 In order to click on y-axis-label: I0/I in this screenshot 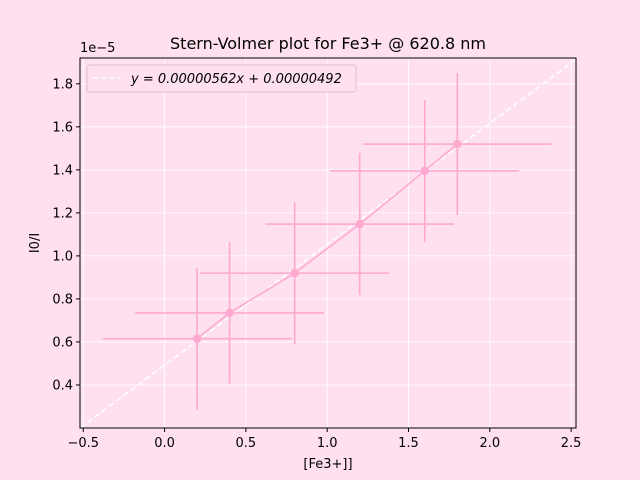, I will do `click(35, 243)`.